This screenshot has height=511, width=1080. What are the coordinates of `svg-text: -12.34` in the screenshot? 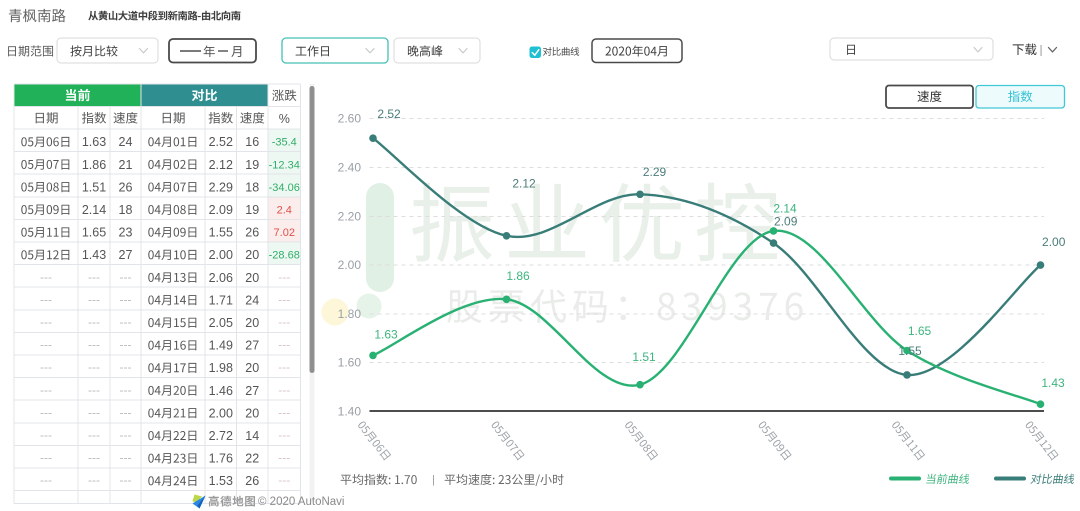 It's located at (284, 165).